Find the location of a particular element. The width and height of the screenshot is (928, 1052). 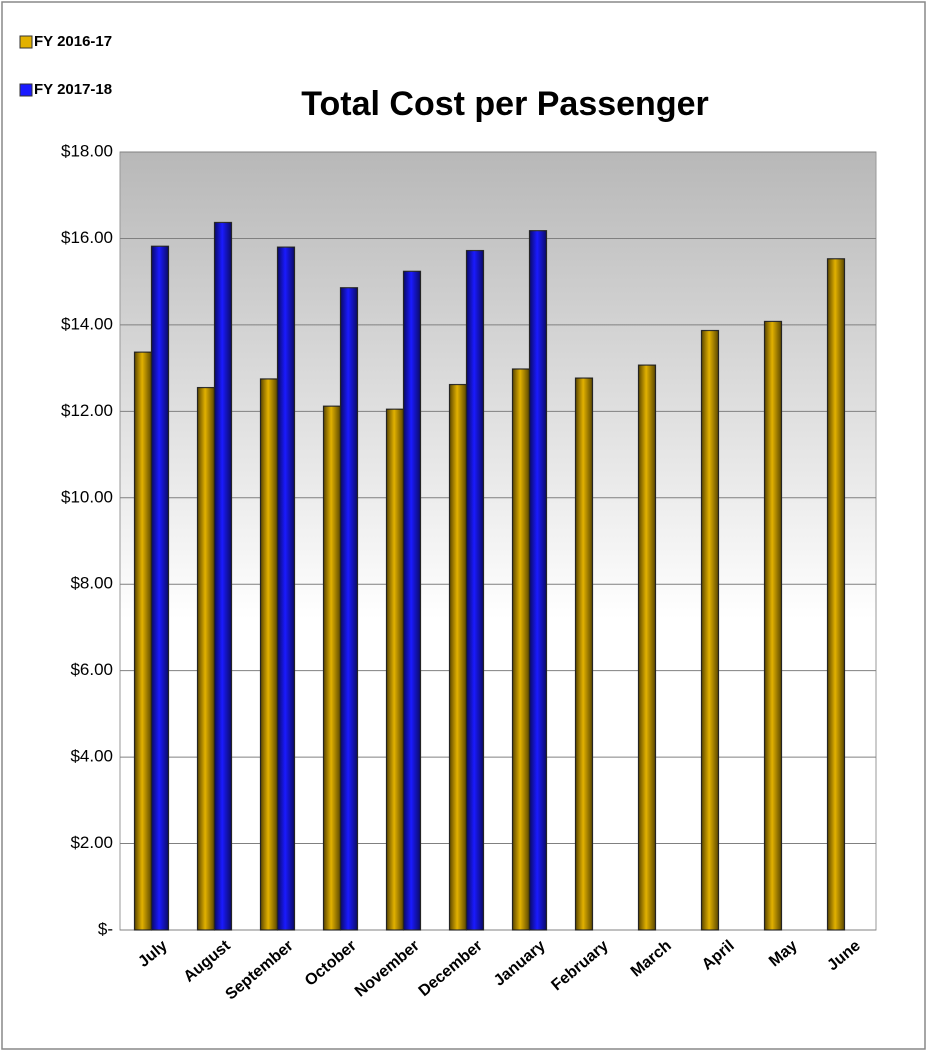

y-tick-label: $16.00 is located at coordinates (87, 237).